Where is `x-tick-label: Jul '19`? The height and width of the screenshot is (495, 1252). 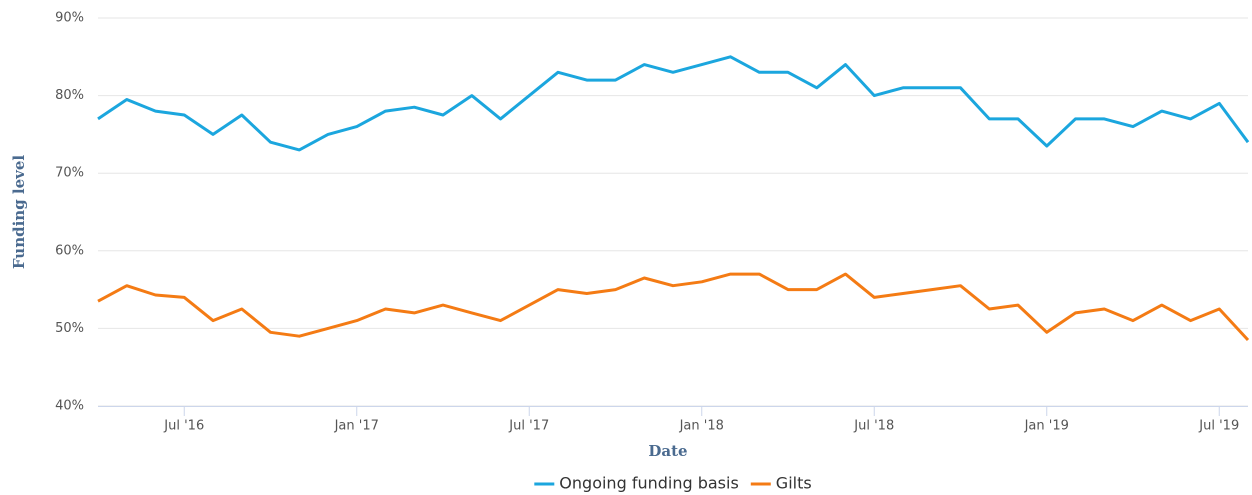
x-tick-label: Jul '19 is located at coordinates (1218, 426).